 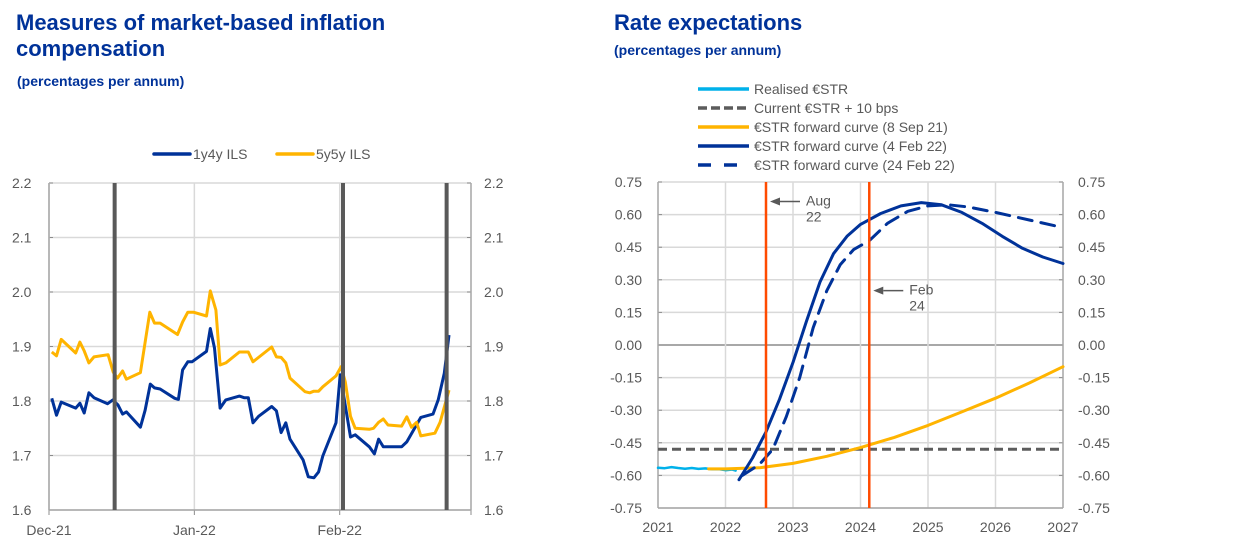 I want to click on y-tick-label-left: 1.8, so click(x=22, y=401).